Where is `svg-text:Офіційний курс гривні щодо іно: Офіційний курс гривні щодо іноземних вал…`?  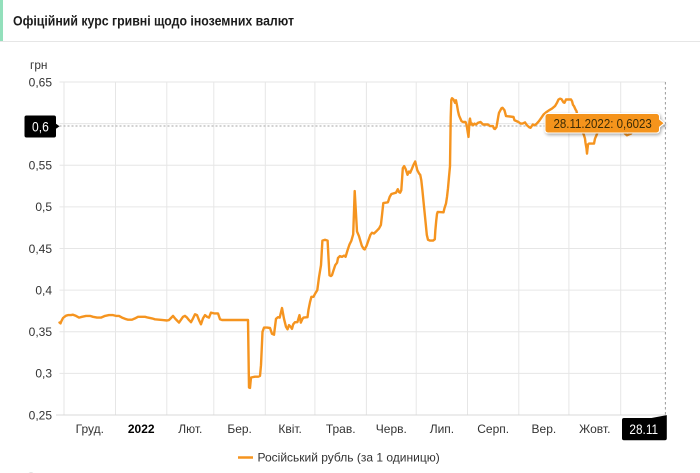
svg-text:Офіційний курс гривні щодо іно: Офіційний курс гривні щодо іноземних вал… is located at coordinates (153, 21).